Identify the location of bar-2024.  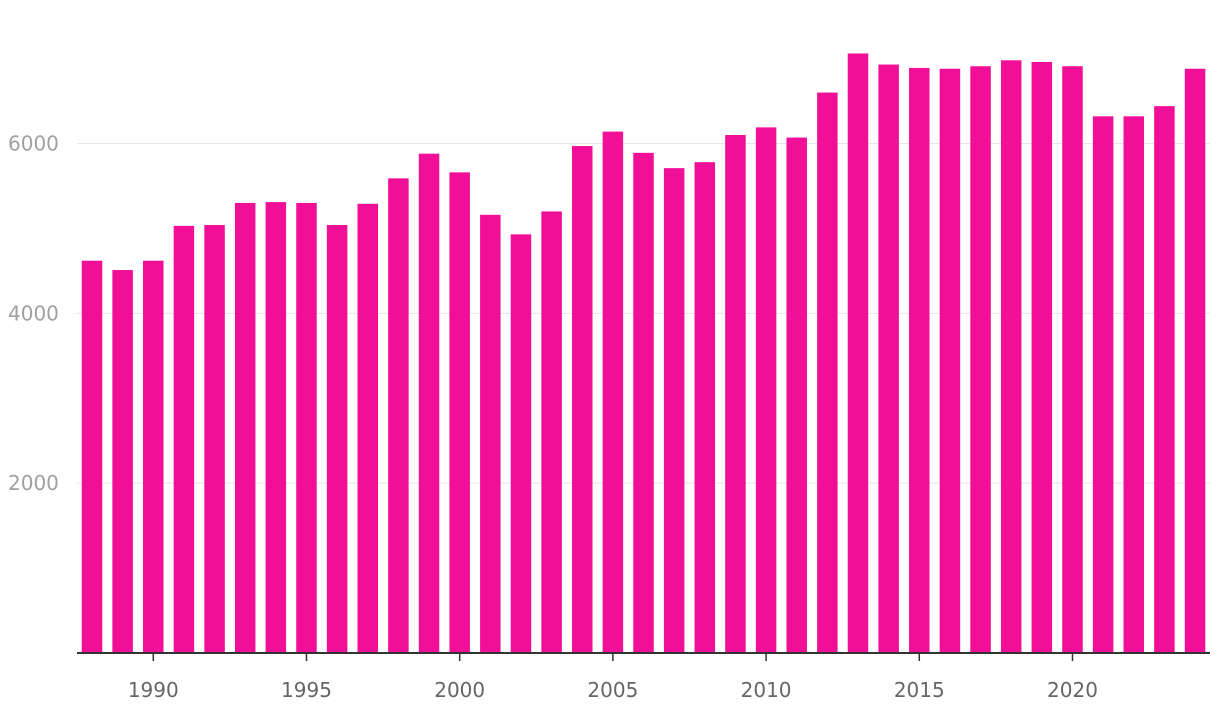
(1195, 360).